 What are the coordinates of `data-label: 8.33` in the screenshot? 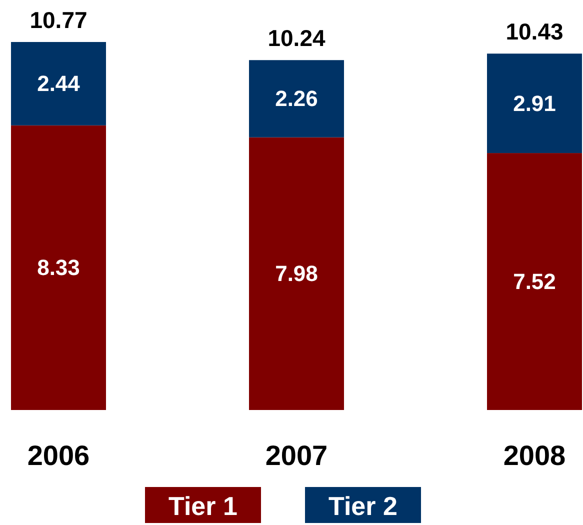 It's located at (58, 267).